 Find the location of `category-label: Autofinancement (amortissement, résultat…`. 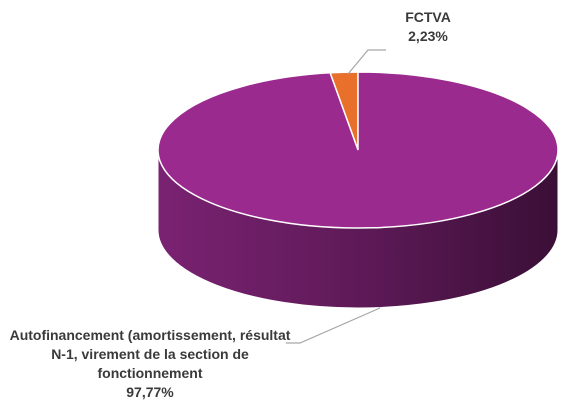

category-label: Autofinancement (amortissement, résultat… is located at coordinates (150, 354).